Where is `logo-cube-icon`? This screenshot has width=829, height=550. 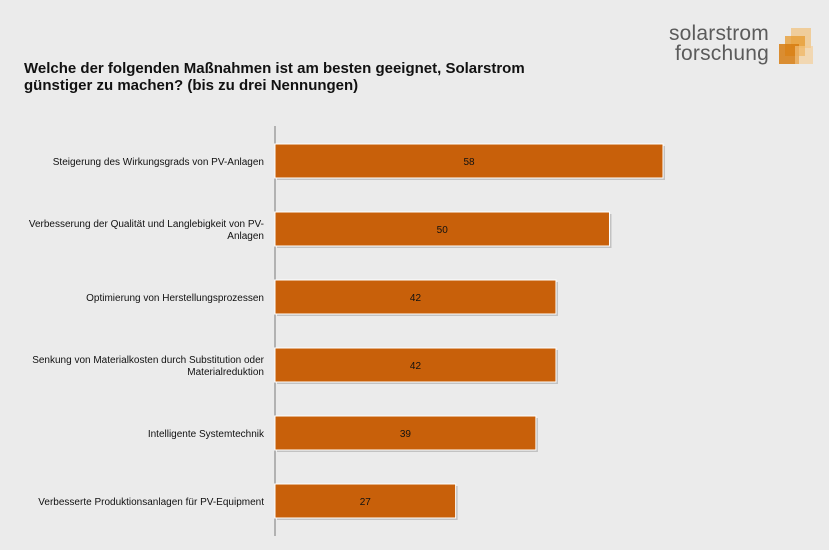 logo-cube-icon is located at coordinates (796, 46).